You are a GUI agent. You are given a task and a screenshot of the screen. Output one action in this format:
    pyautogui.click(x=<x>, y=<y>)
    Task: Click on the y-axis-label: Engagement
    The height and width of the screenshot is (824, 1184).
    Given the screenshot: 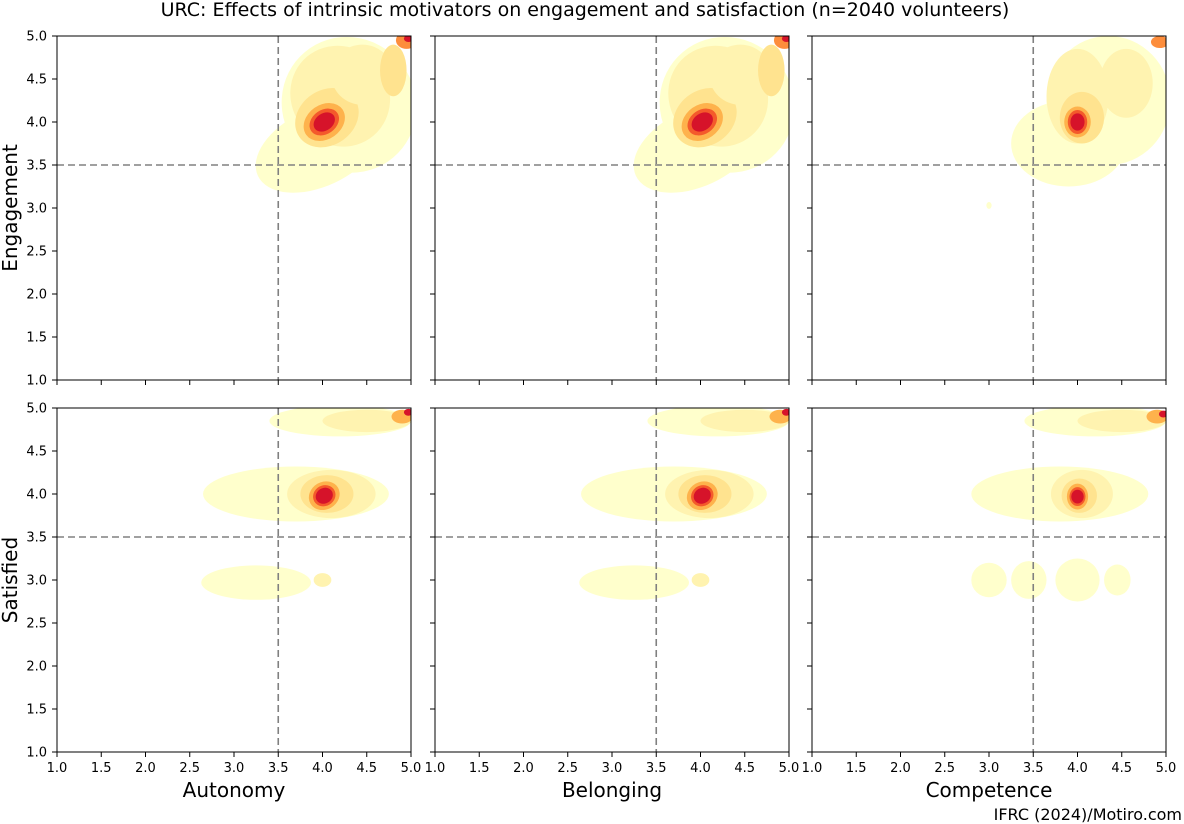 What is the action you would take?
    pyautogui.click(x=11, y=208)
    